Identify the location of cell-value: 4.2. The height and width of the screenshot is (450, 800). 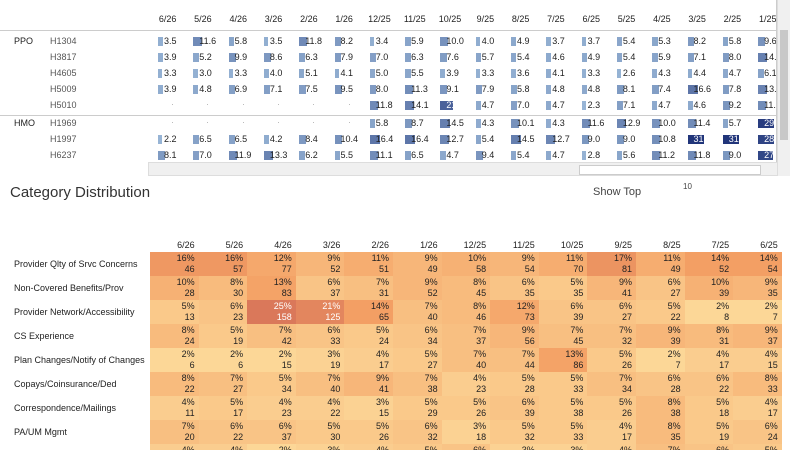
(276, 139).